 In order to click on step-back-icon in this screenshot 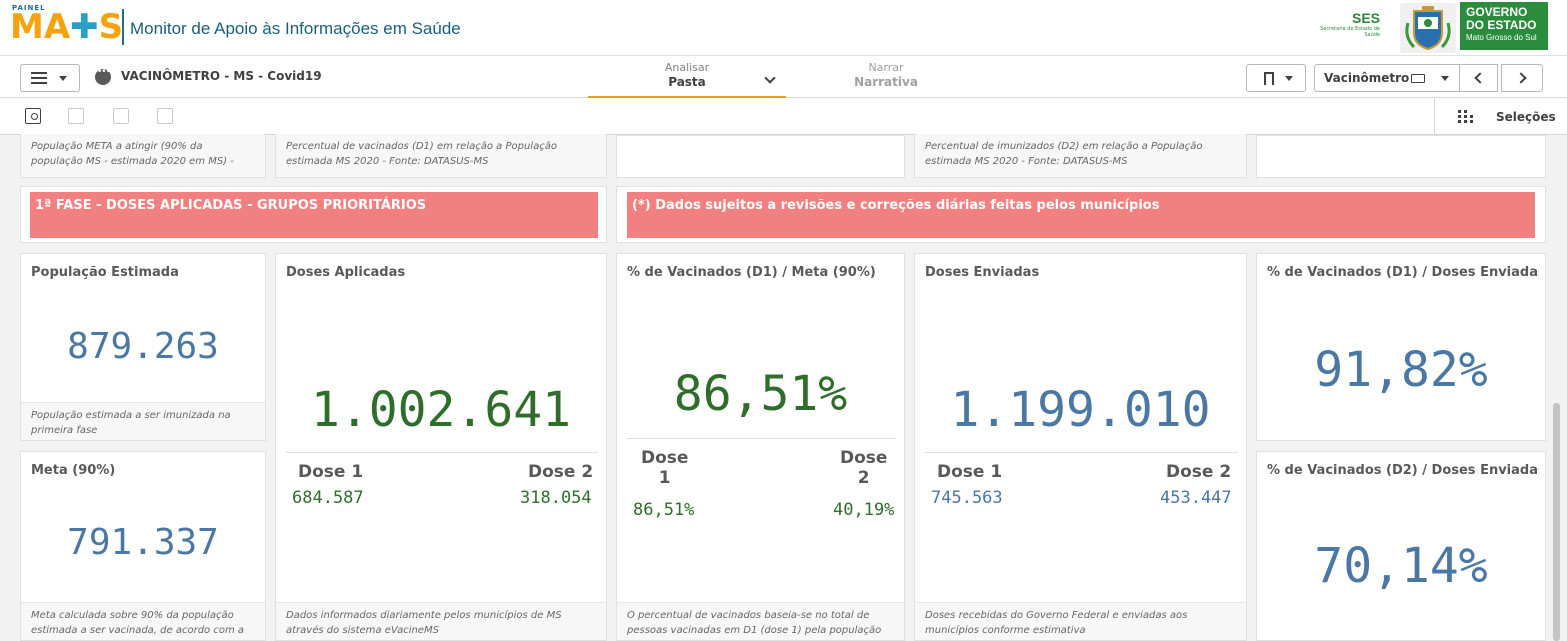, I will do `click(76, 116)`.